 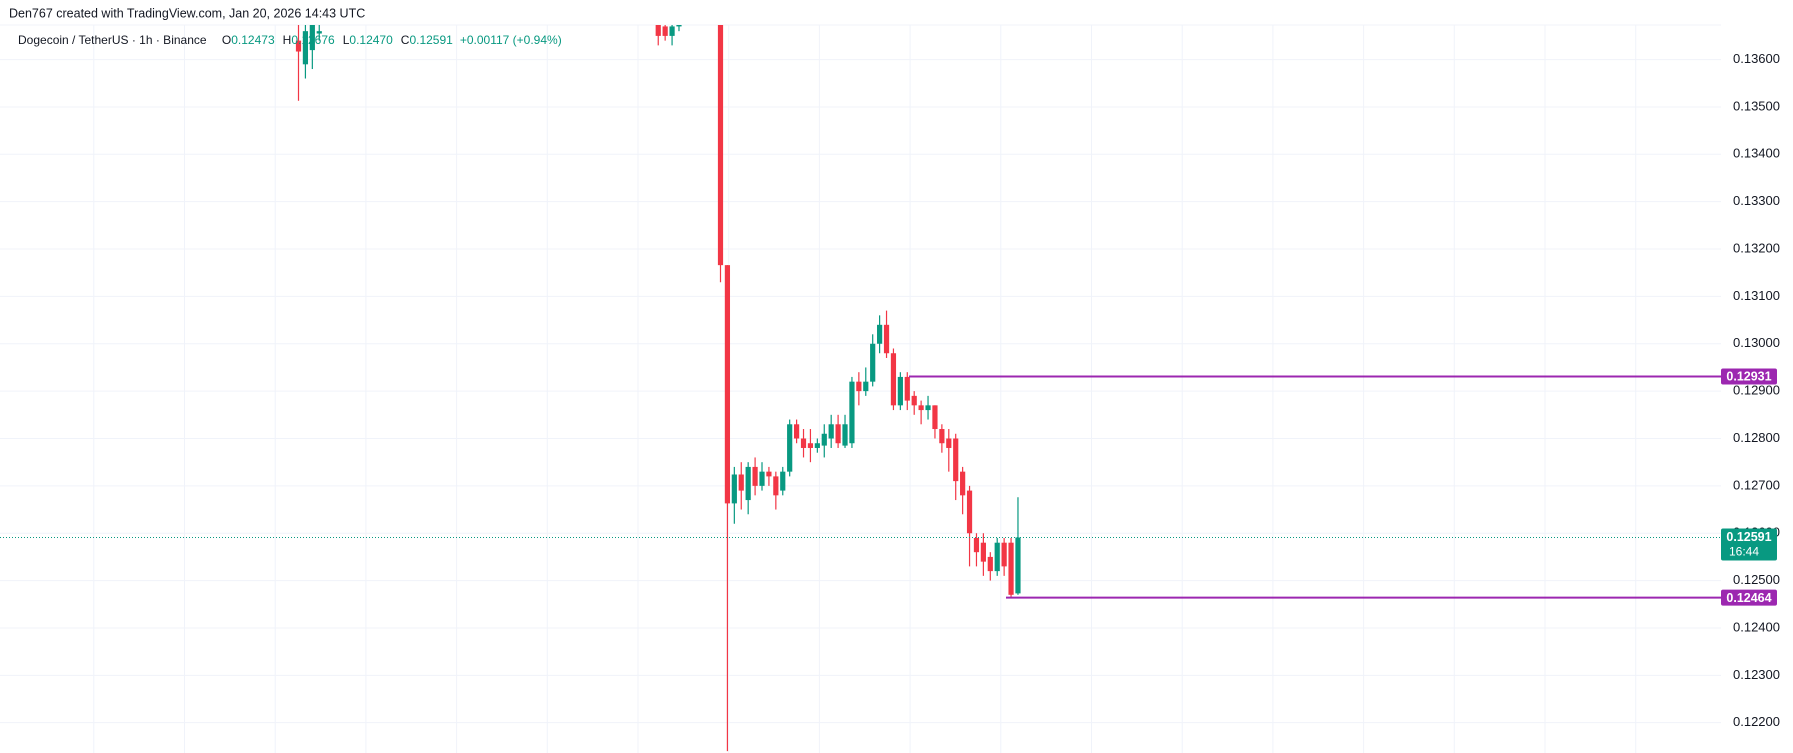 What do you see at coordinates (1748, 537) in the screenshot?
I see `last-price-label: 0.12591` at bounding box center [1748, 537].